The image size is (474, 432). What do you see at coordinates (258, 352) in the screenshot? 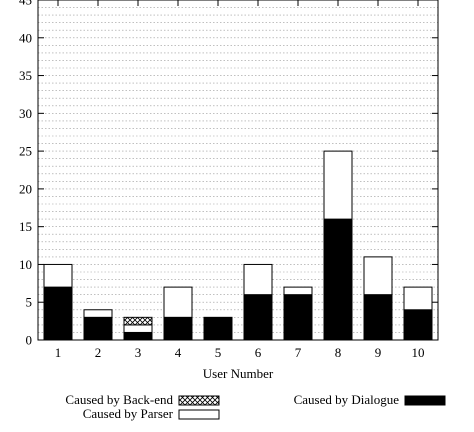
I see `x-tick-label: 6` at bounding box center [258, 352].